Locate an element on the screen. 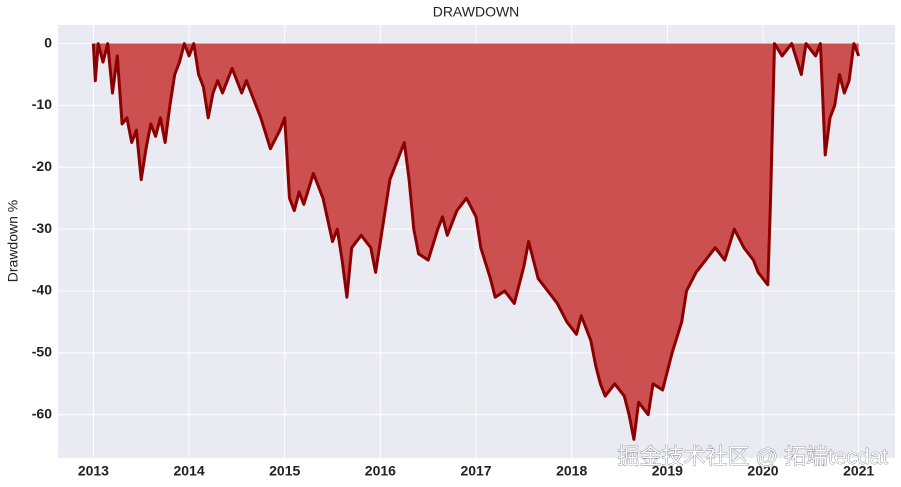 This screenshot has width=901, height=487. y-tick-label: -10 is located at coordinates (42, 104).